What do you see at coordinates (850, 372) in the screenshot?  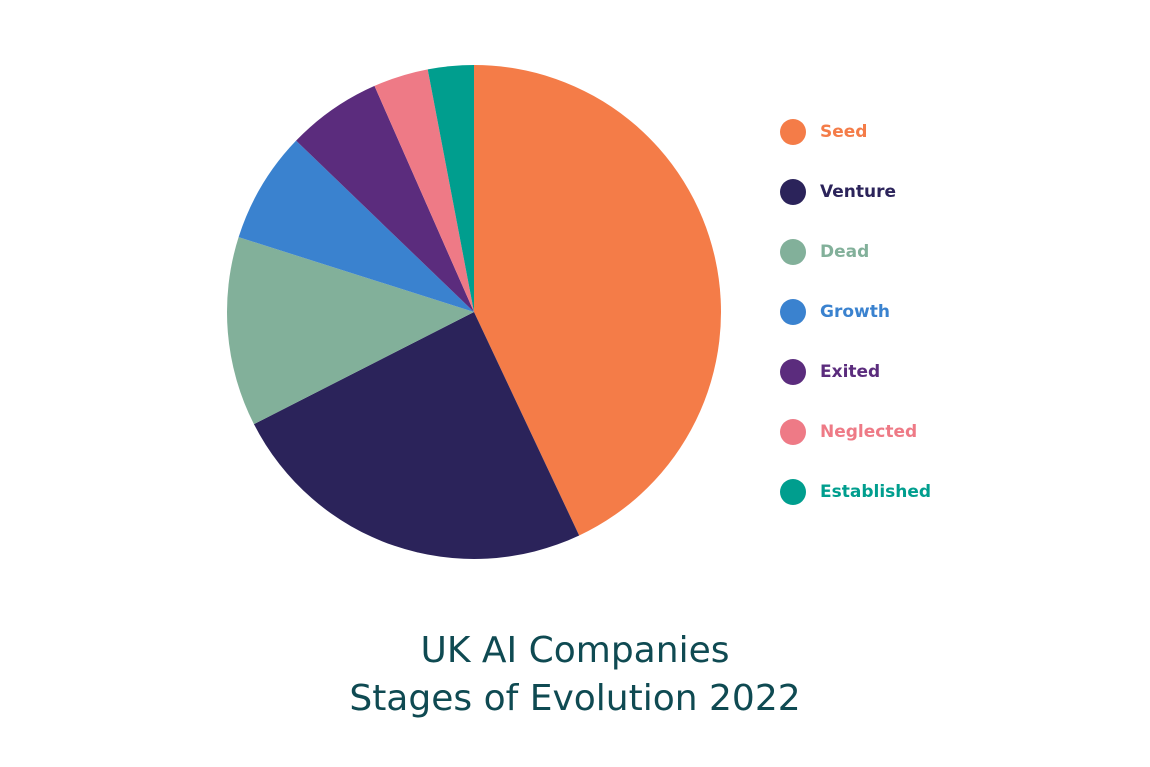 I see `legend-label: Exited` at bounding box center [850, 372].